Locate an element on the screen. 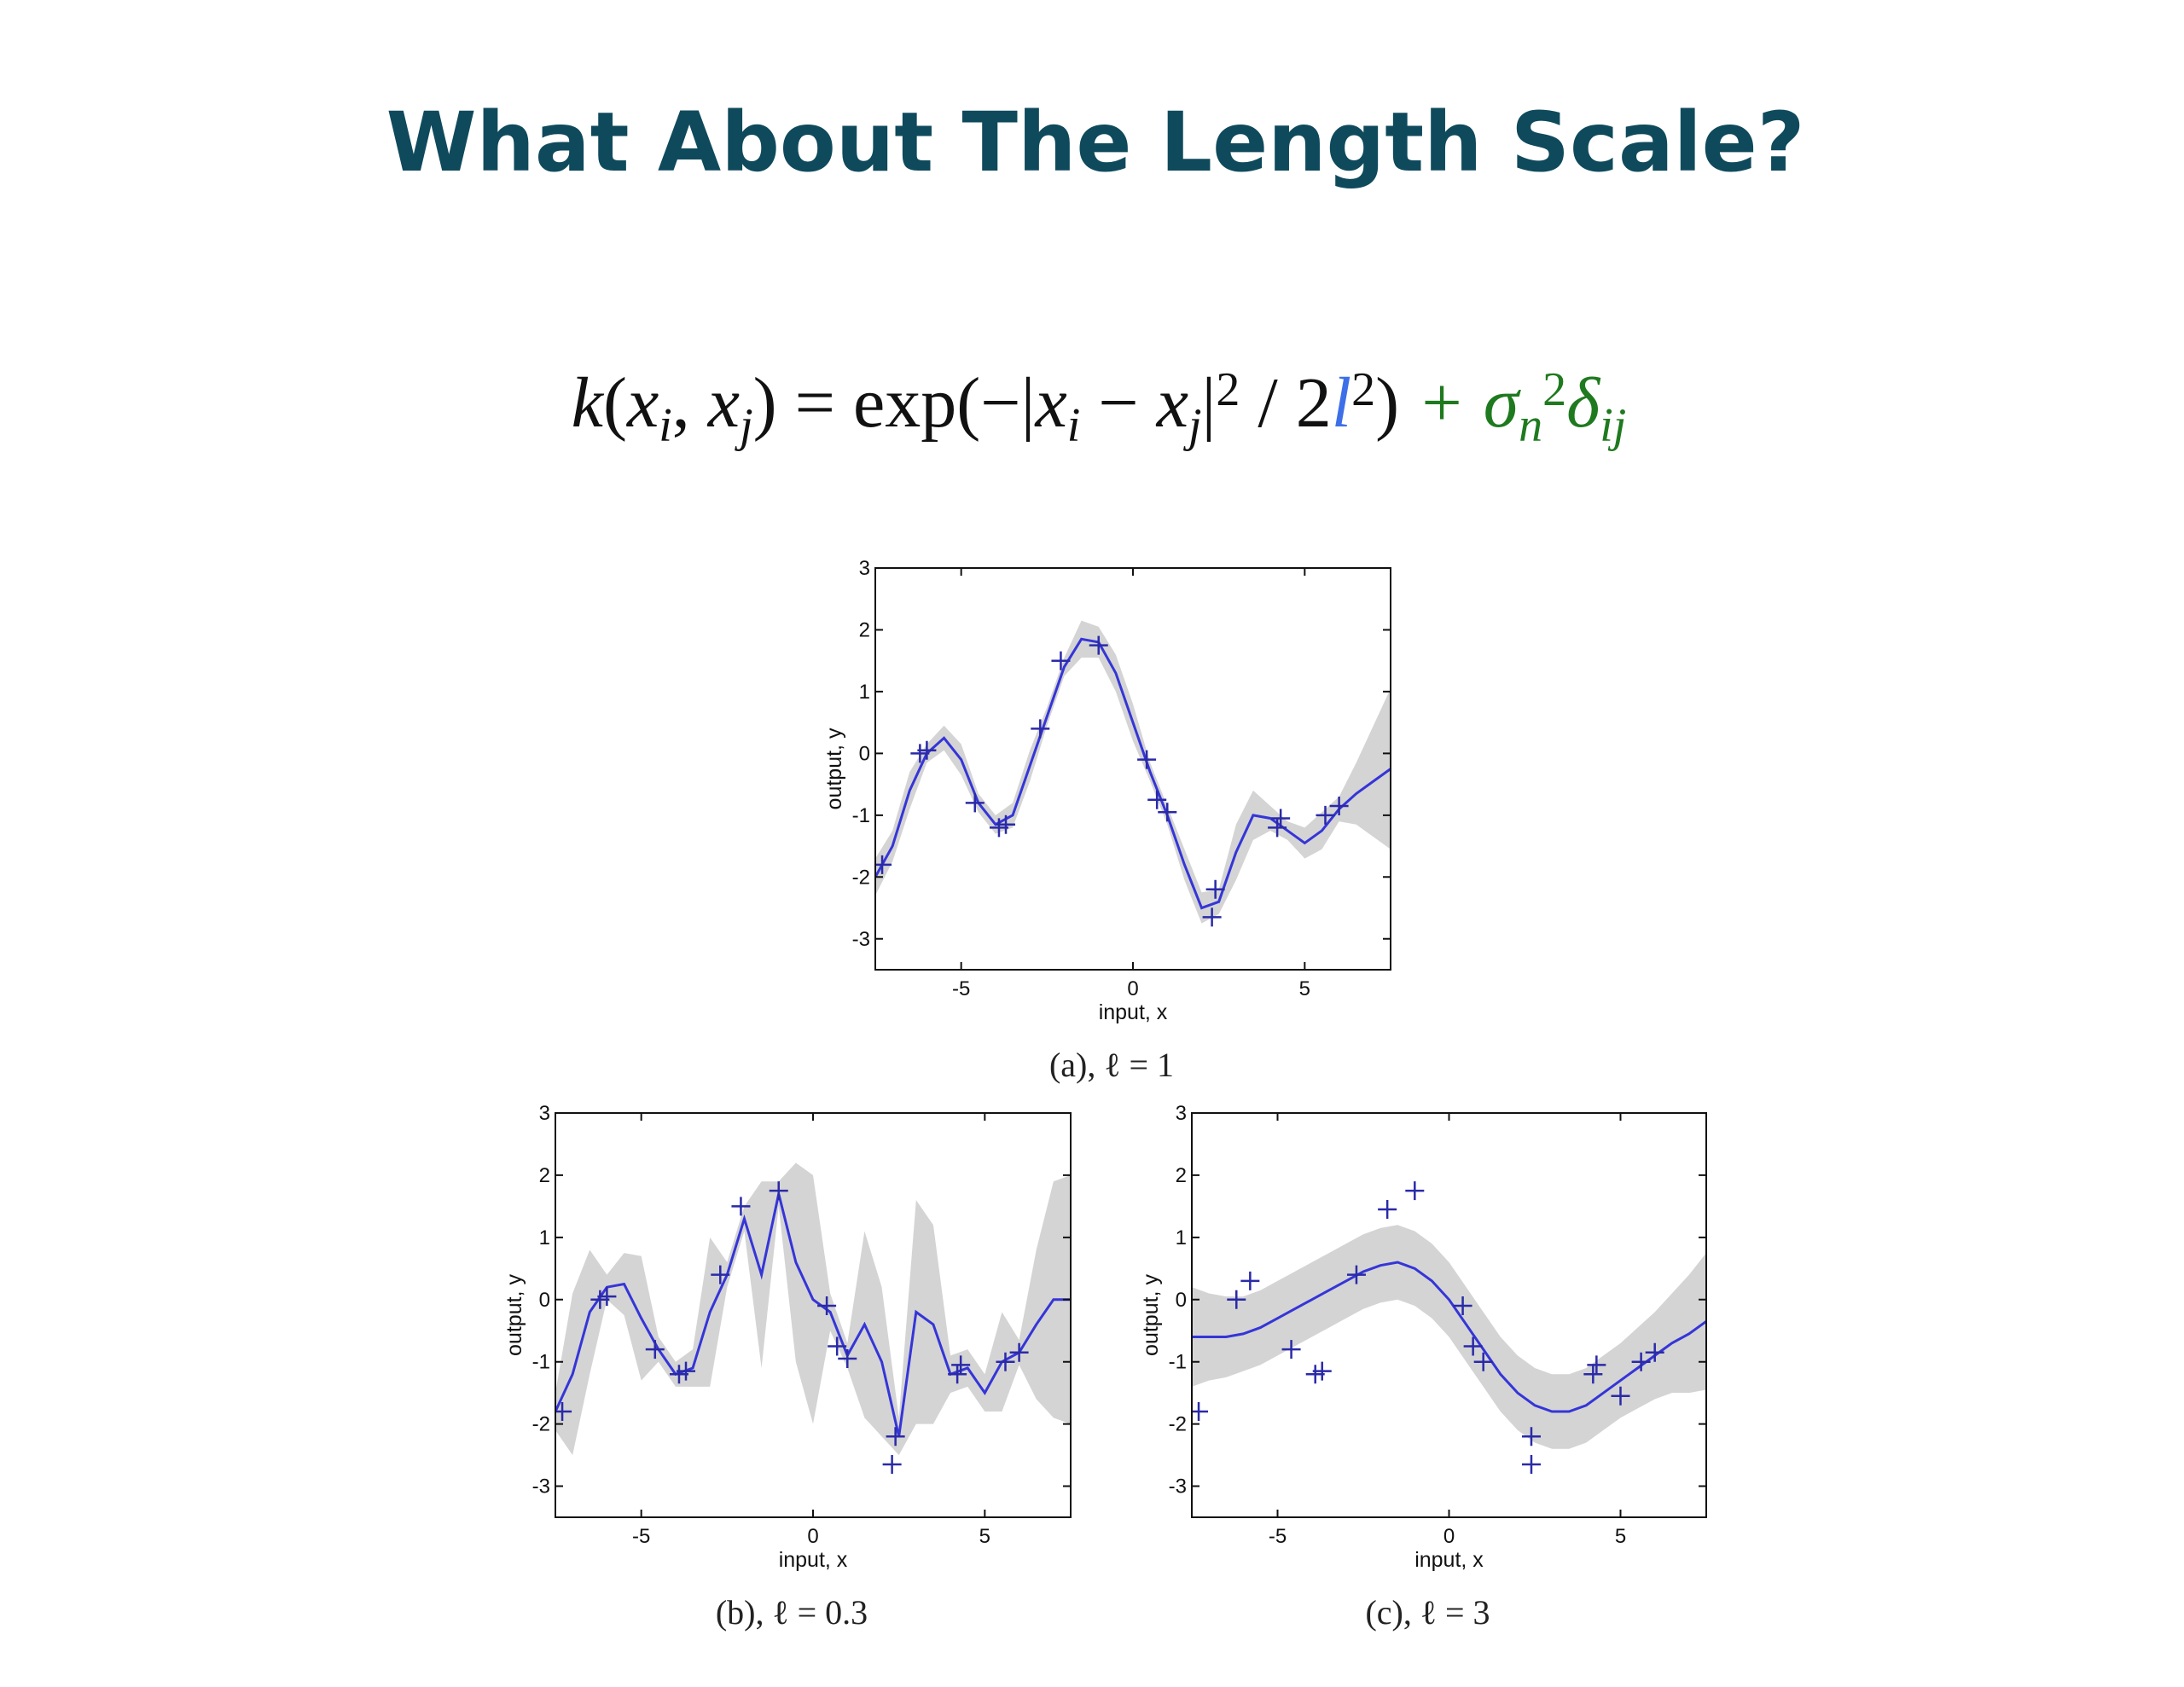 The image size is (2184, 1687). formula-part: k is located at coordinates (589, 403).